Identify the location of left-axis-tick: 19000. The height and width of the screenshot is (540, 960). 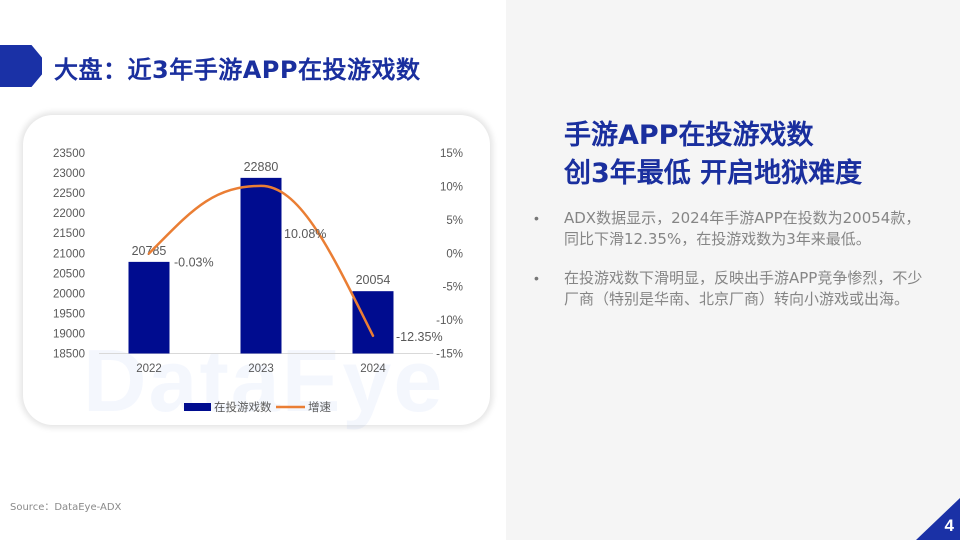
(69, 334).